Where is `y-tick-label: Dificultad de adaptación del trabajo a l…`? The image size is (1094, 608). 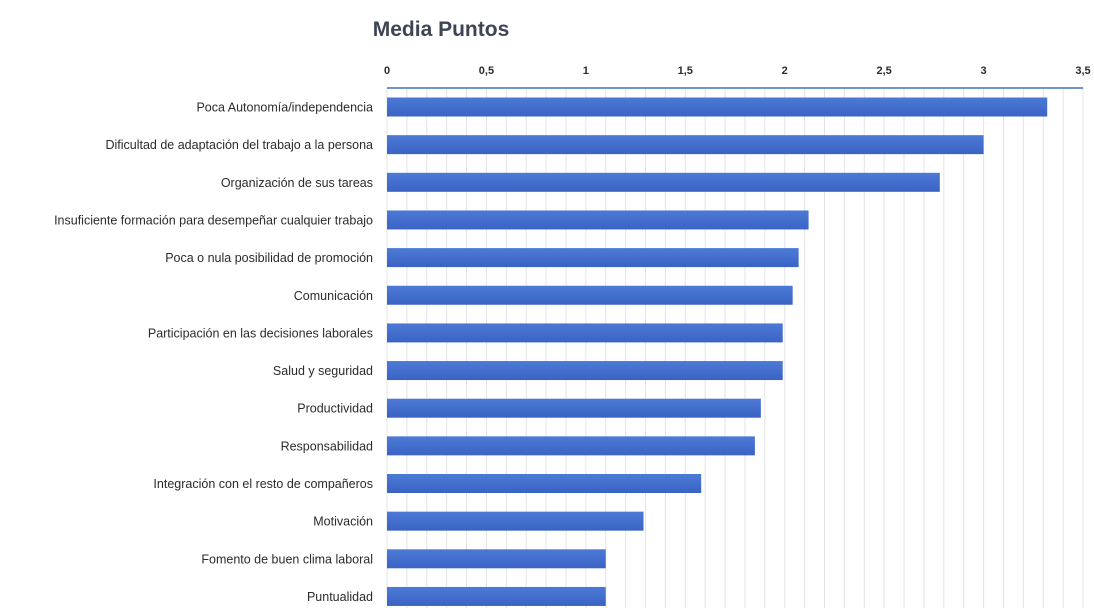 y-tick-label: Dificultad de adaptación del trabajo a l… is located at coordinates (239, 145).